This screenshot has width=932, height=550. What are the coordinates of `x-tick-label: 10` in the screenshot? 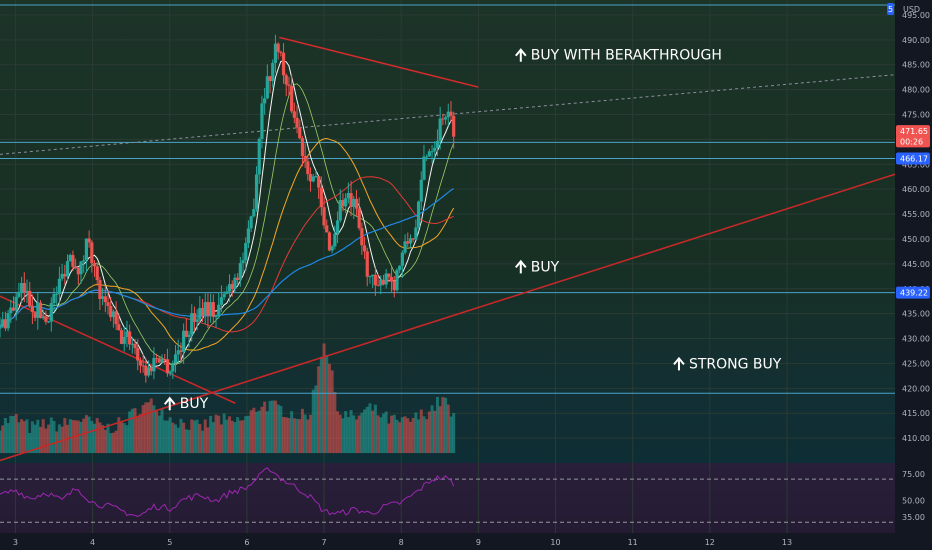 It's located at (555, 542).